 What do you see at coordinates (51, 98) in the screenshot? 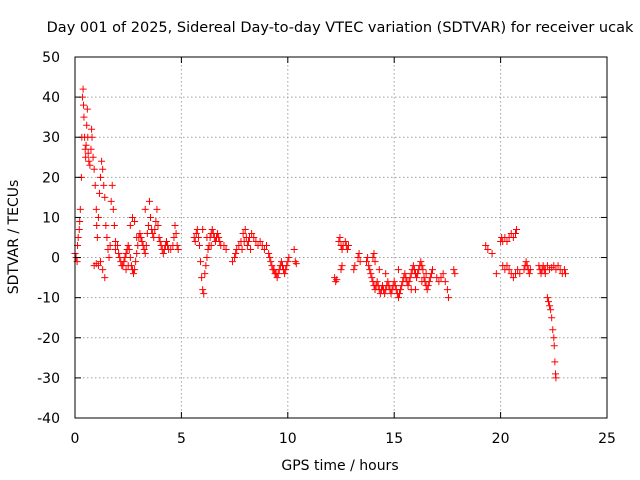
I see `y-tick-label: 40` at bounding box center [51, 98].